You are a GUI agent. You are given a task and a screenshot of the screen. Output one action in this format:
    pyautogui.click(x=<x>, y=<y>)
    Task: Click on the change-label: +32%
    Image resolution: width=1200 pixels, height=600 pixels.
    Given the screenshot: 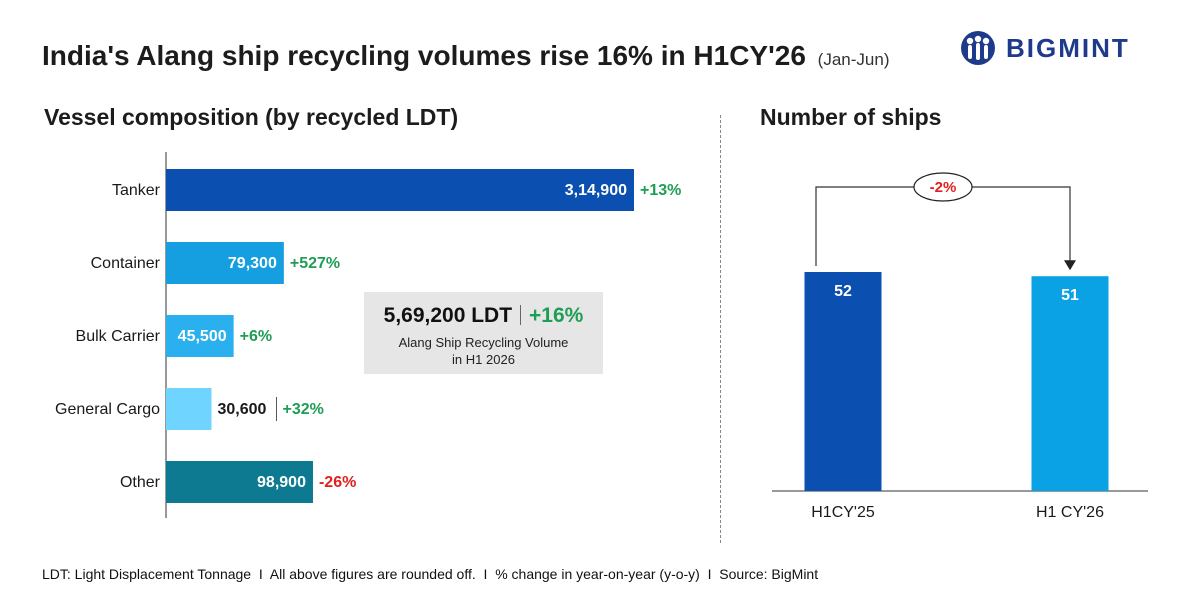 What is the action you would take?
    pyautogui.click(x=302, y=409)
    